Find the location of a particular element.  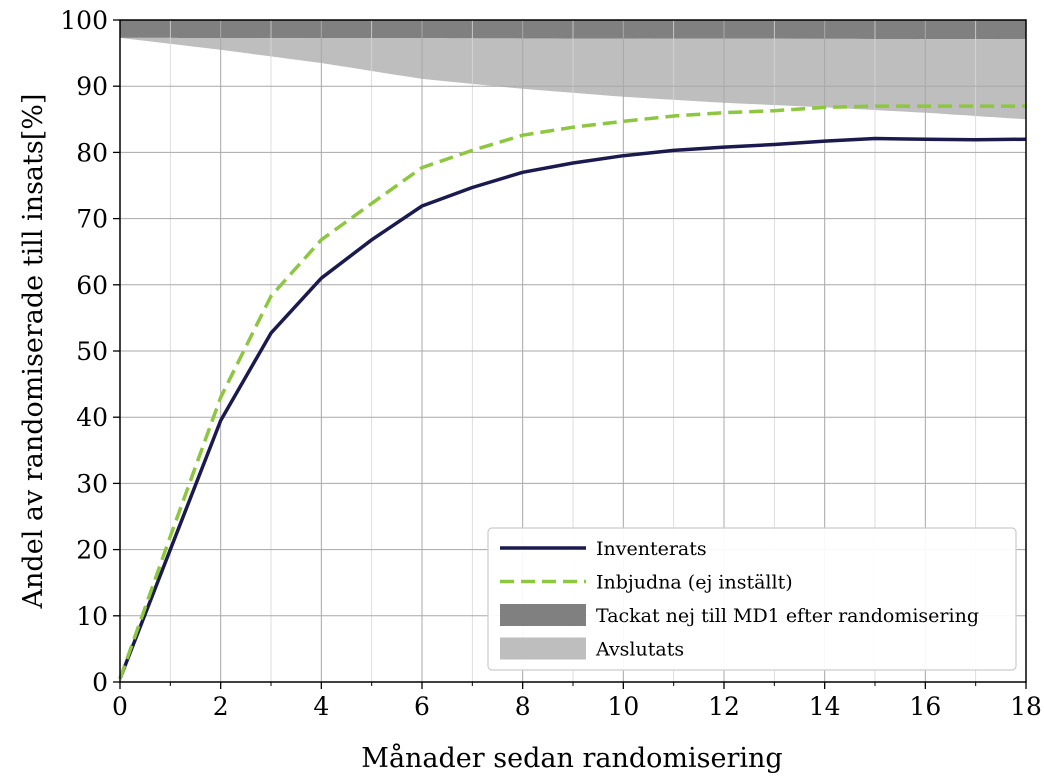

x-tick-label: 4 is located at coordinates (321, 706).